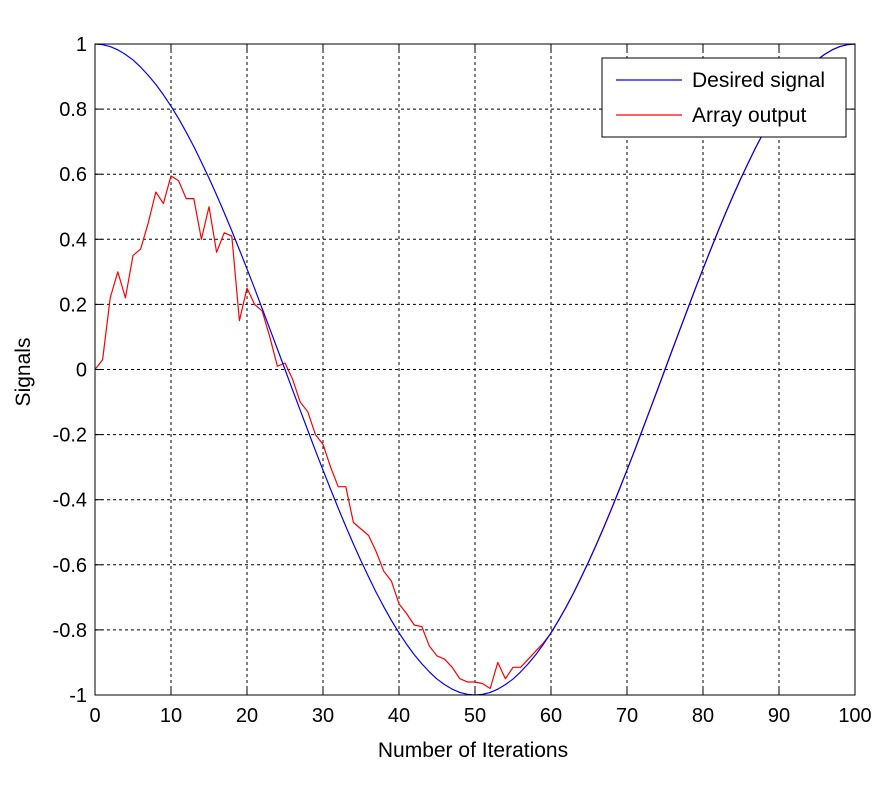 Image resolution: width=880 pixels, height=789 pixels. I want to click on x-tick-label: 30, so click(323, 716).